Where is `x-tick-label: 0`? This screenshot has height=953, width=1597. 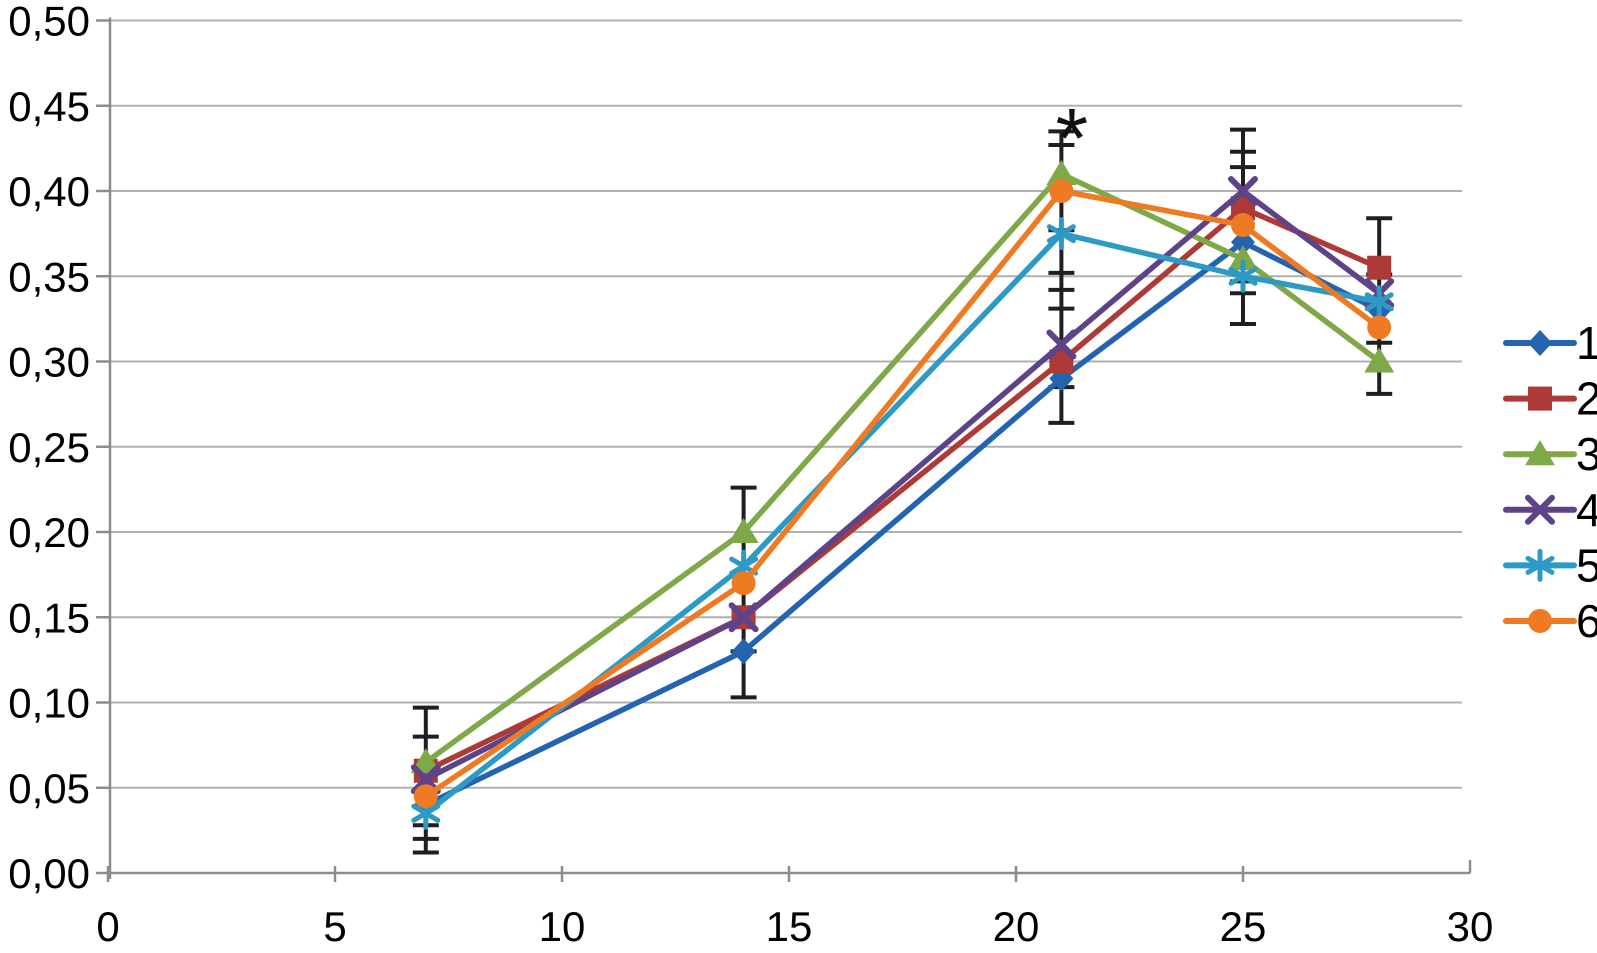
x-tick-label: 0 is located at coordinates (107, 926).